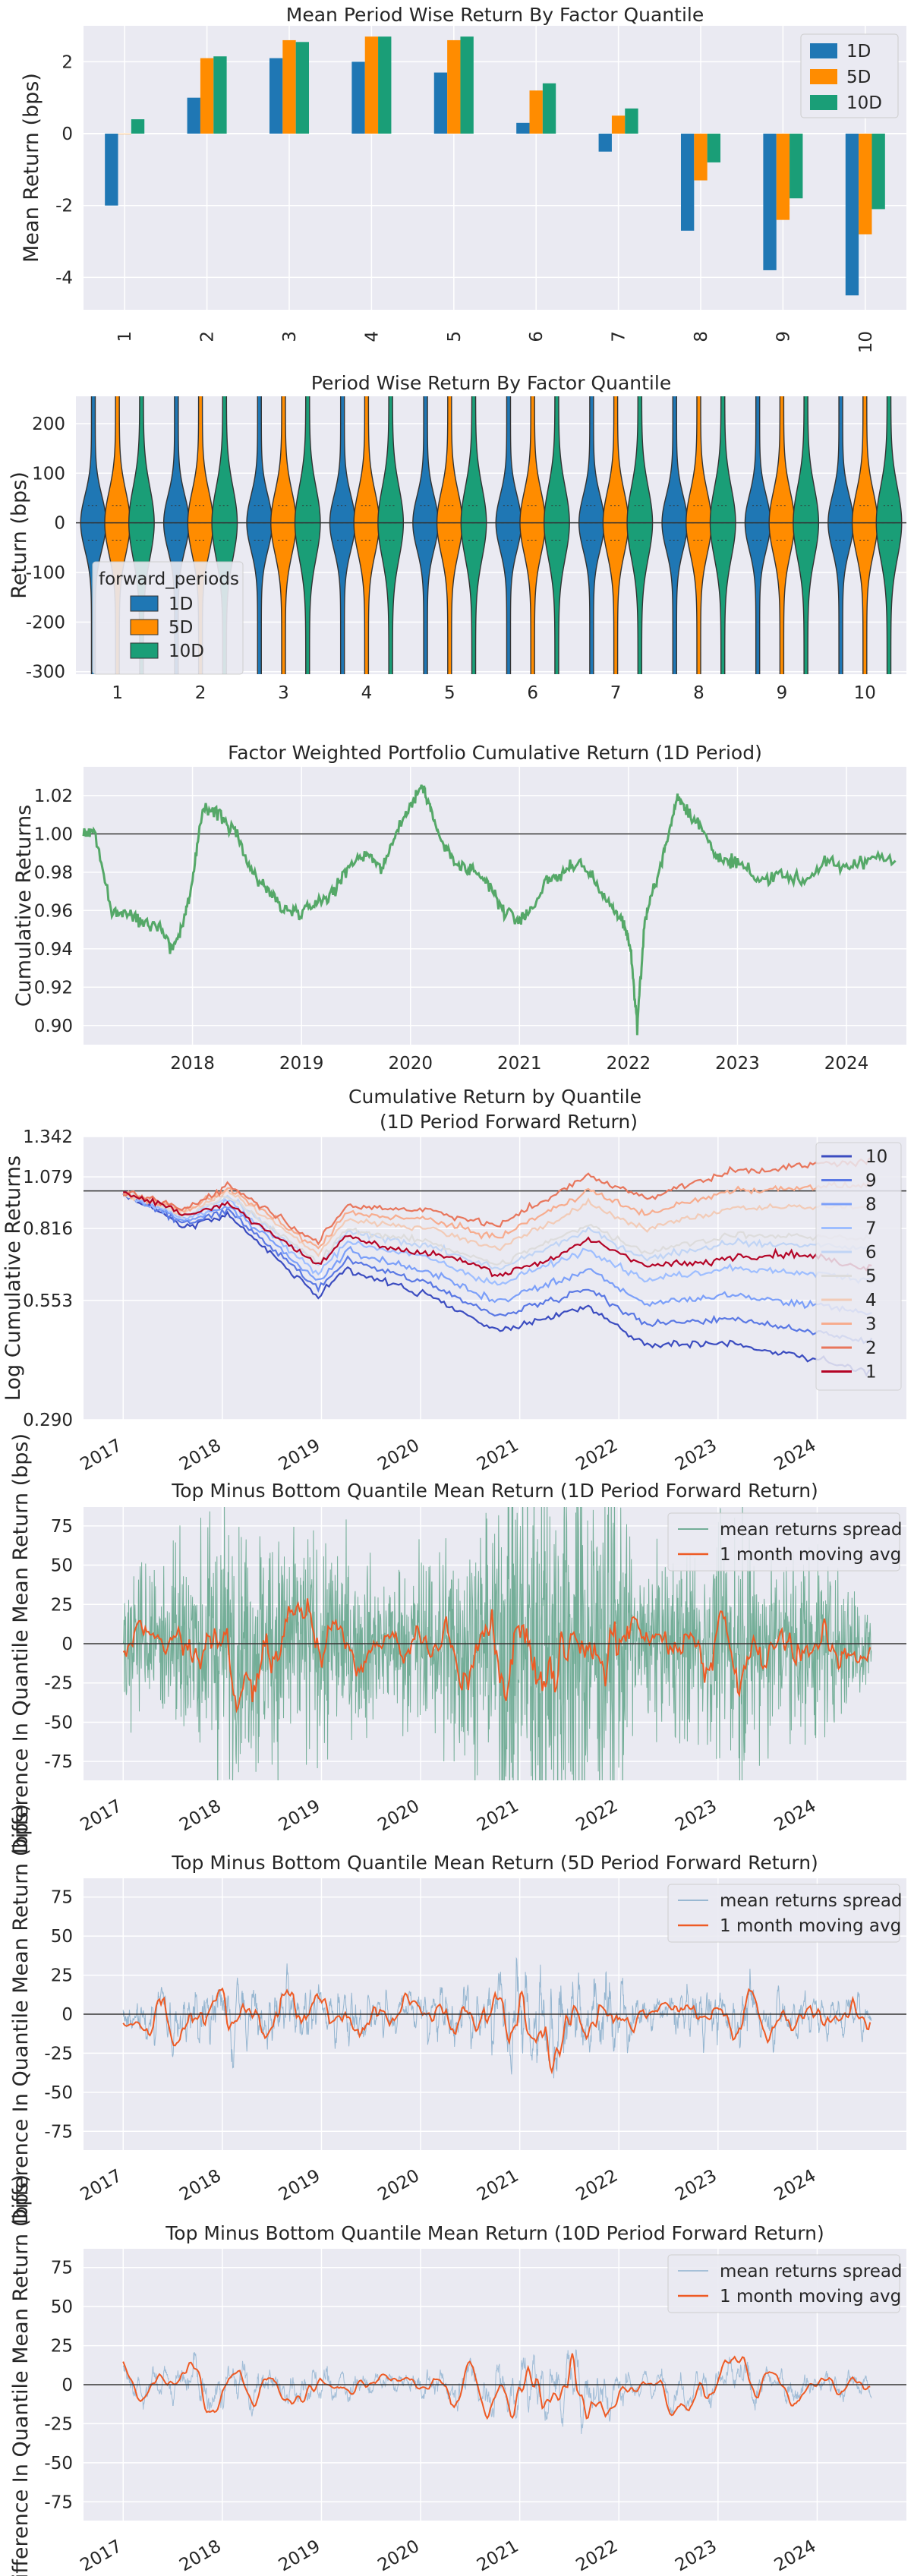 The image size is (914, 2576). Describe the element at coordinates (48, 1137) in the screenshot. I see `quantile-y-tick-label: 1.342` at that location.